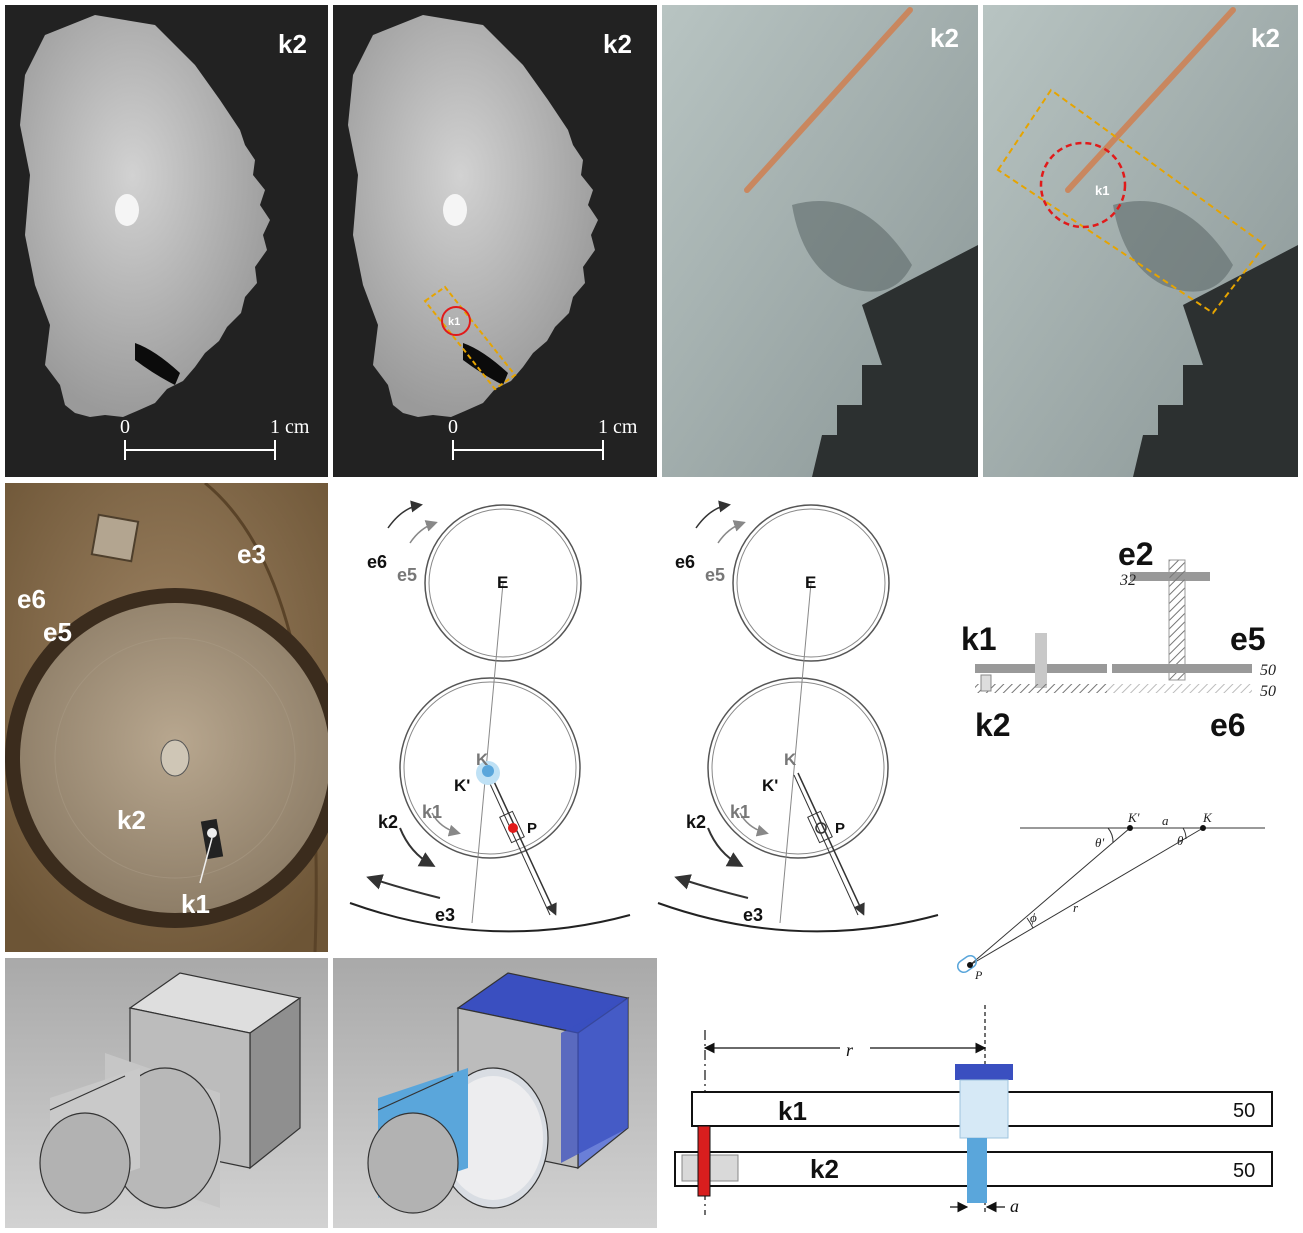 The width and height of the screenshot is (1303, 1233). Describe the element at coordinates (513, 828) in the screenshot. I see `pin-p-marker` at that location.